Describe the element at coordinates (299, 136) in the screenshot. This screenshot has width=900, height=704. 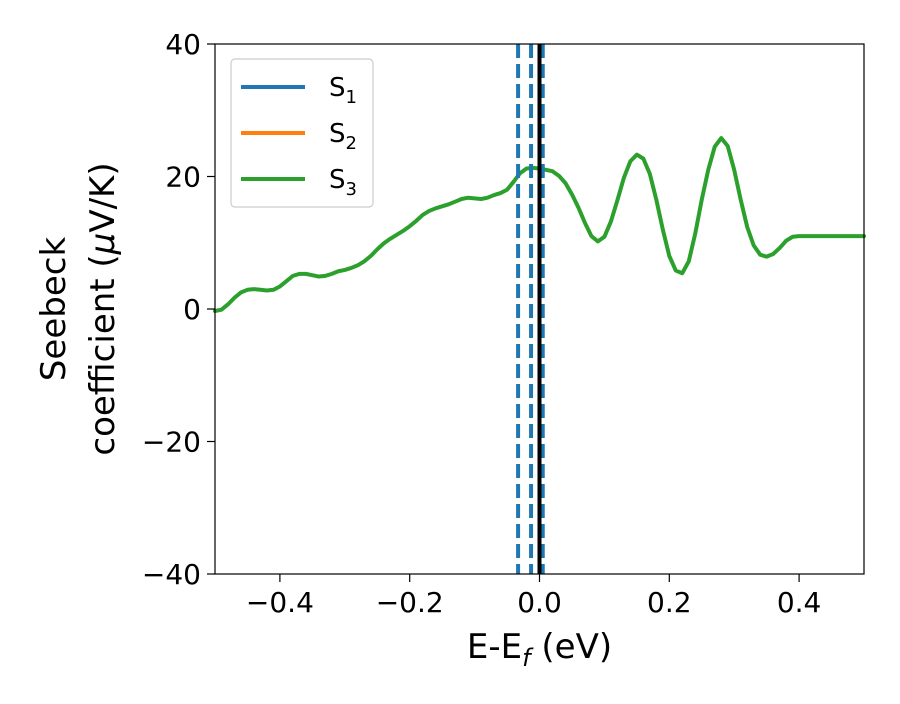
I see `legend-items: S1 S2 S3` at that location.